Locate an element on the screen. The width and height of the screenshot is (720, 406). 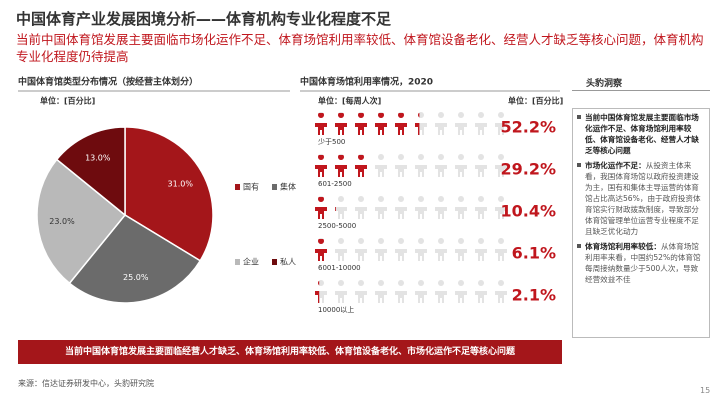
category-label: 10000以上 is located at coordinates (336, 309).